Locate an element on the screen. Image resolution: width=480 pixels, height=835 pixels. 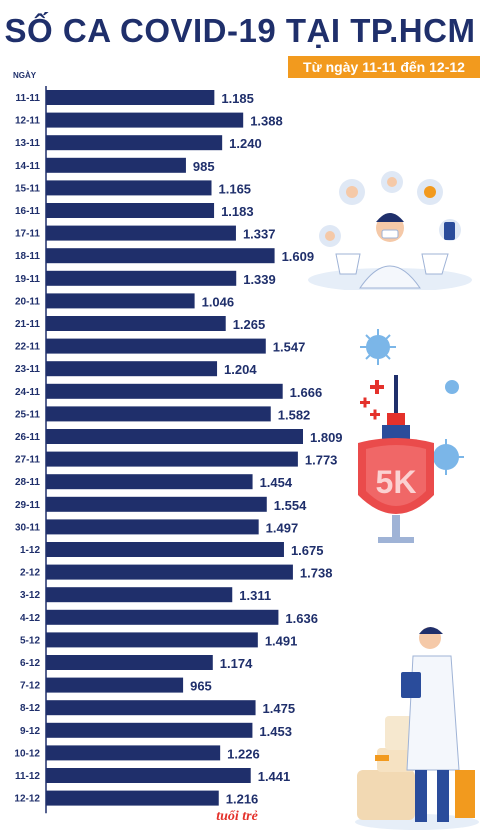
tick-label-5-12: 5-12 is located at coordinates (30, 640).